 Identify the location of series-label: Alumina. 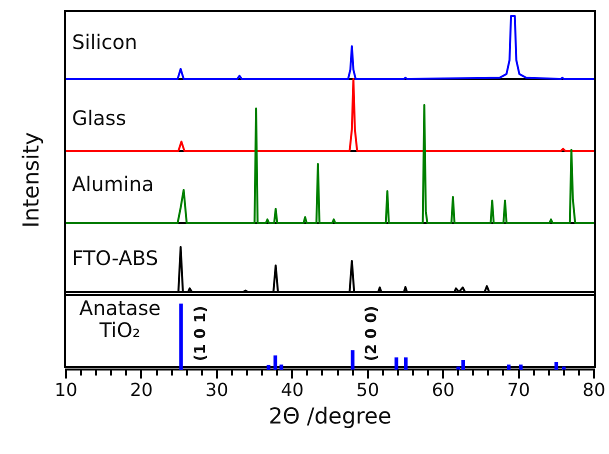
(113, 184).